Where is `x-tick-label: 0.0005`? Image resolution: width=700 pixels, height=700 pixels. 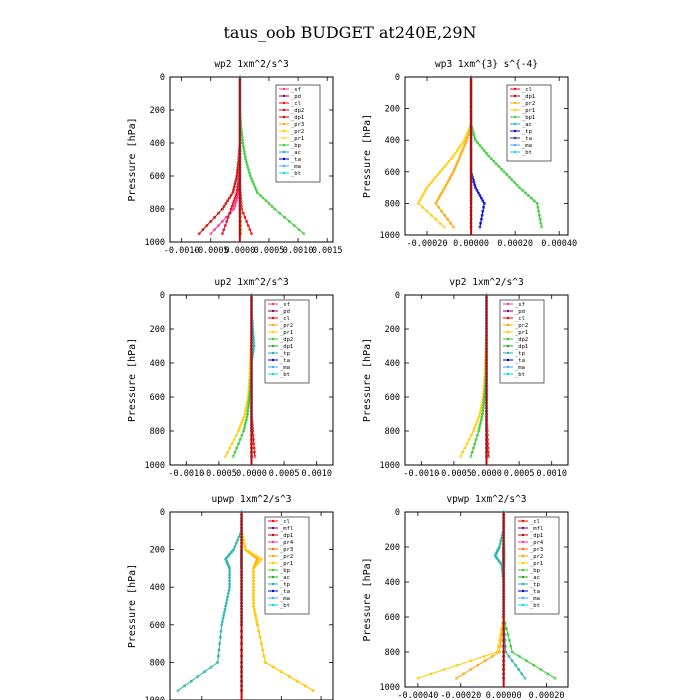
x-tick-label: 0.0005 is located at coordinates (284, 474).